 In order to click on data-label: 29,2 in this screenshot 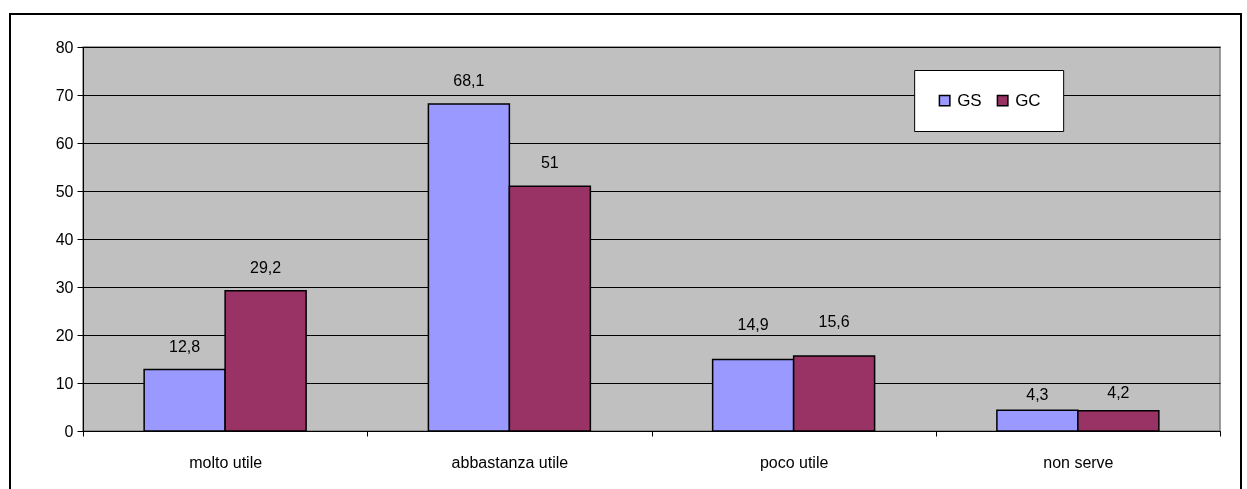, I will do `click(266, 267)`.